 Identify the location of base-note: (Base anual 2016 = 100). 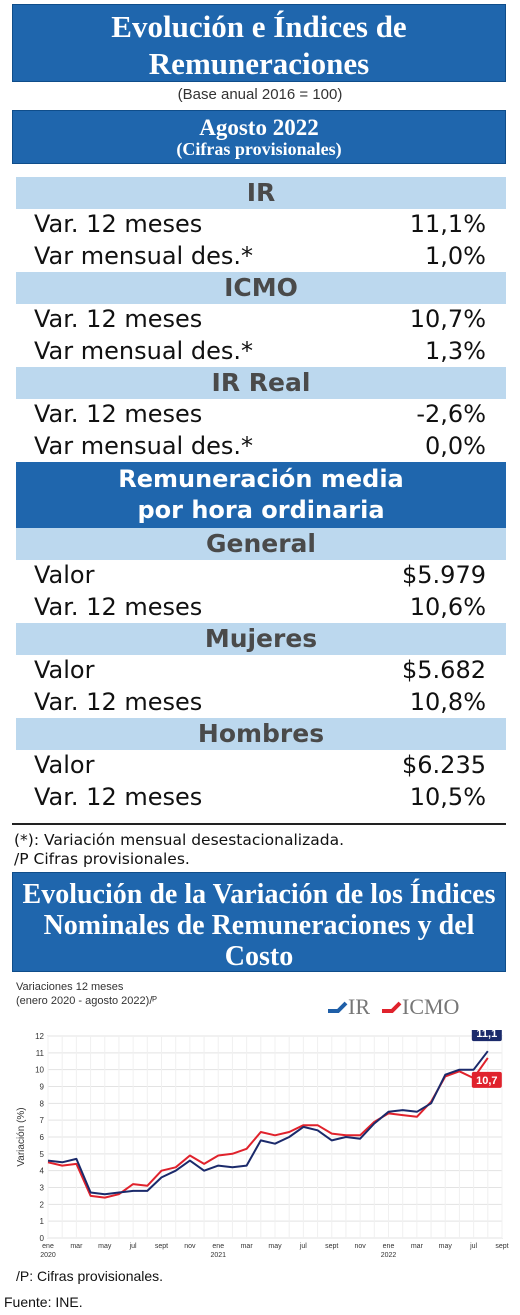
(260, 94).